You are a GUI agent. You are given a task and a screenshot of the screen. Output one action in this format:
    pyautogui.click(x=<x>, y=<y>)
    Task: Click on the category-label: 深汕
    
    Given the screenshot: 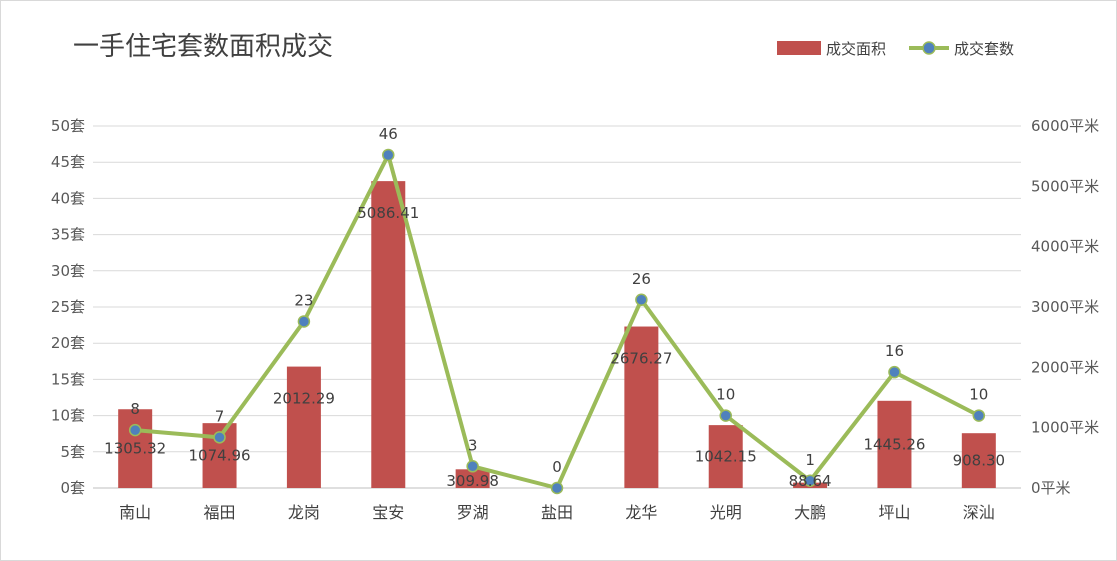 What is the action you would take?
    pyautogui.click(x=979, y=512)
    